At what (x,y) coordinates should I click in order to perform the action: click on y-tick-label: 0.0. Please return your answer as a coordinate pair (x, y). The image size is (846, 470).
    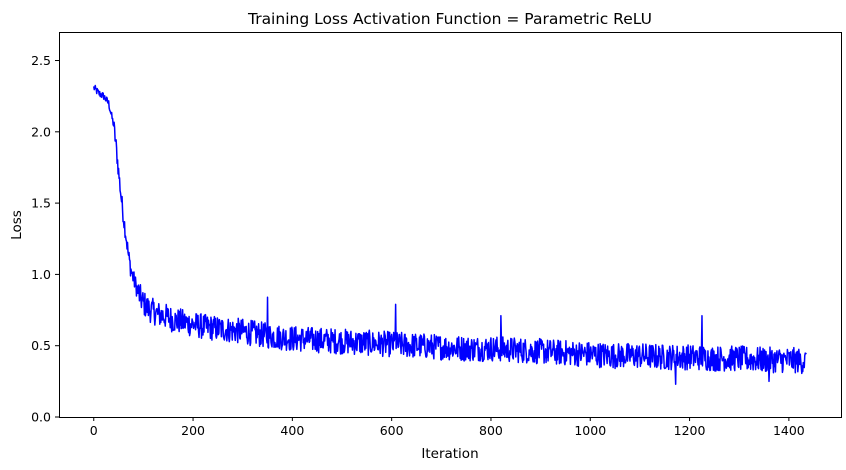
    Looking at the image, I should click on (41, 417).